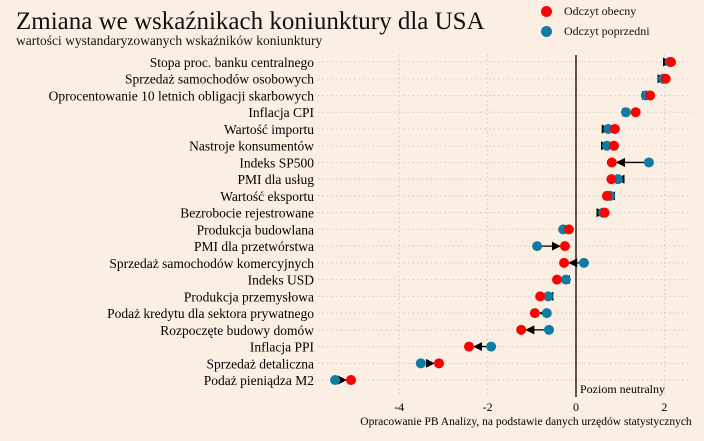 This screenshot has height=441, width=704. I want to click on category-label: Sprzedaż samochodów osobowych, so click(219, 79).